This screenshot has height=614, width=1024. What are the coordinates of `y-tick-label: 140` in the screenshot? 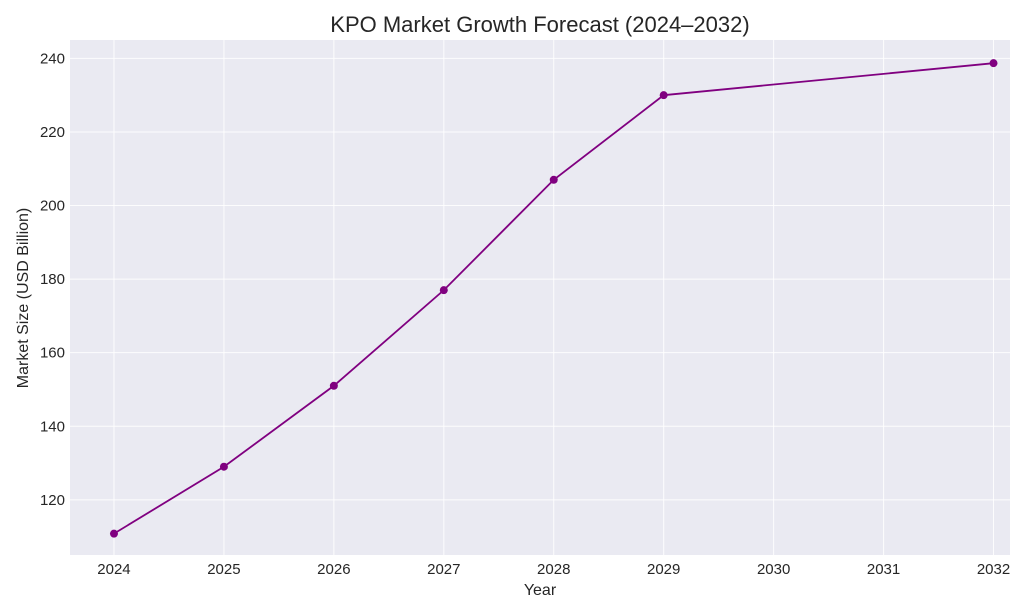 It's located at (52, 426).